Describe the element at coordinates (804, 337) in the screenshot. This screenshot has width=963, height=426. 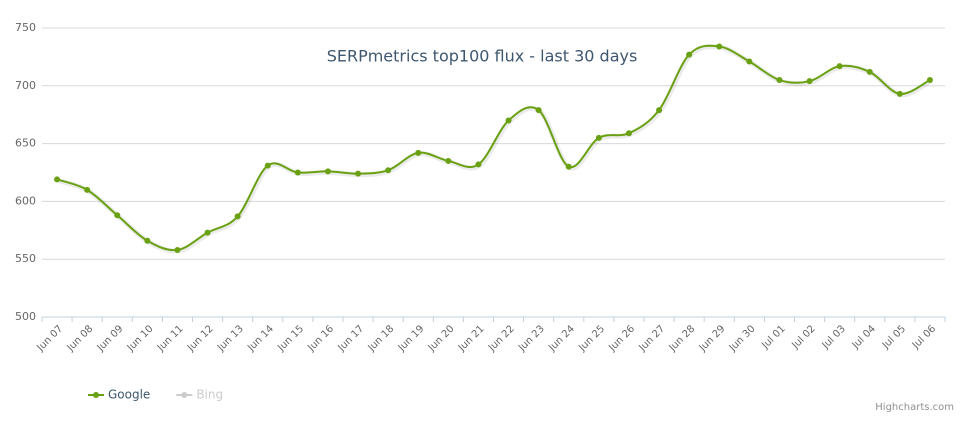
I see `x-tick-label: Jul 02` at that location.